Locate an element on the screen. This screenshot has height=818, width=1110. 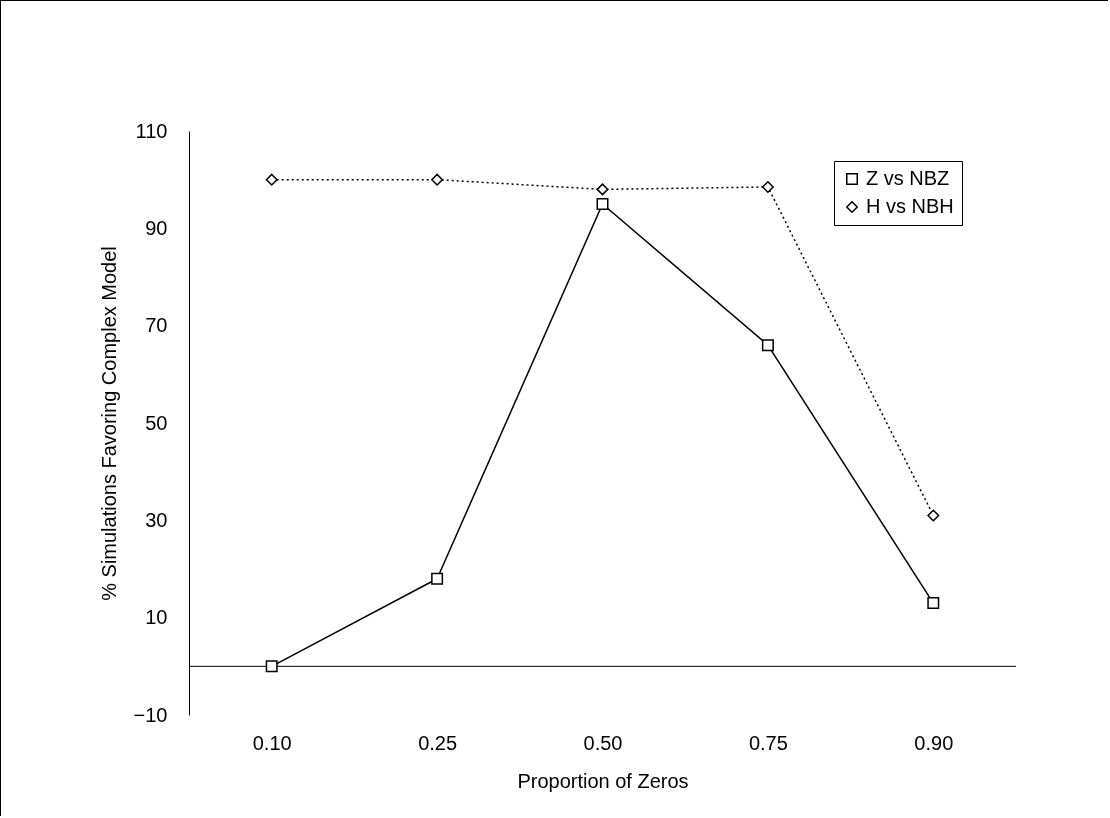
y-tick-label: 110 is located at coordinates (151, 130).